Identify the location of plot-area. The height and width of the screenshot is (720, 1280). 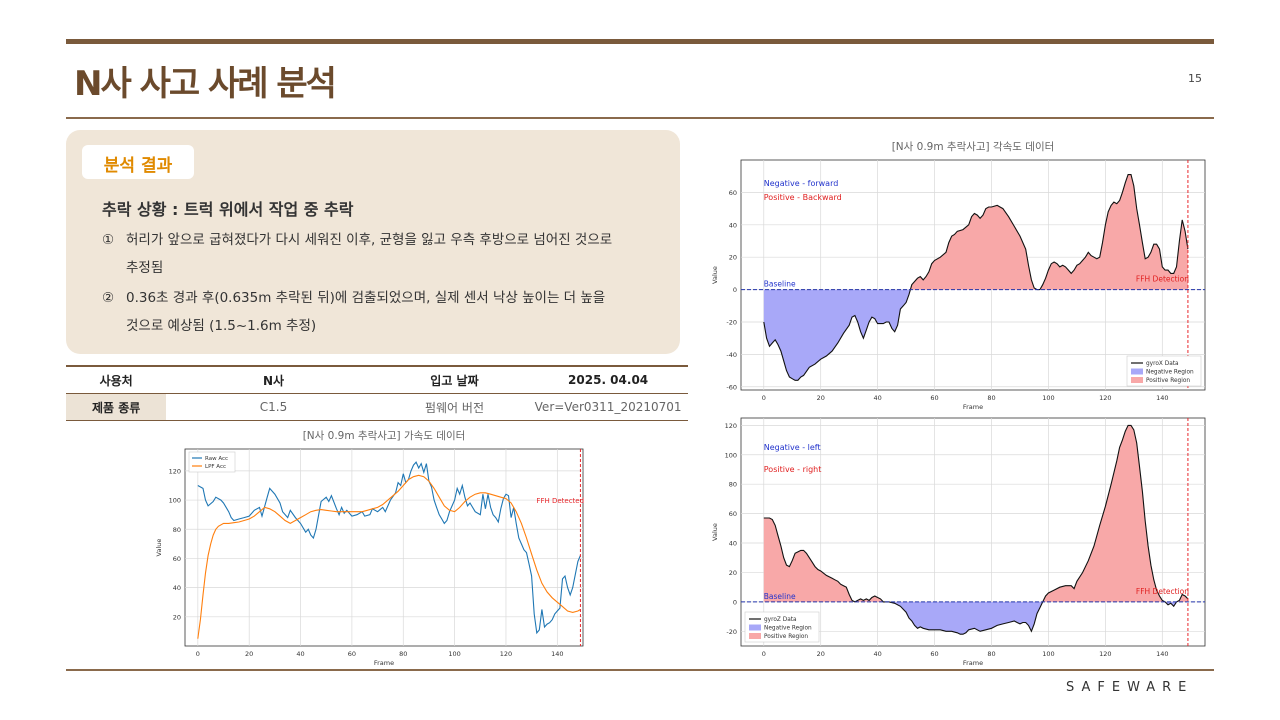
(384, 547).